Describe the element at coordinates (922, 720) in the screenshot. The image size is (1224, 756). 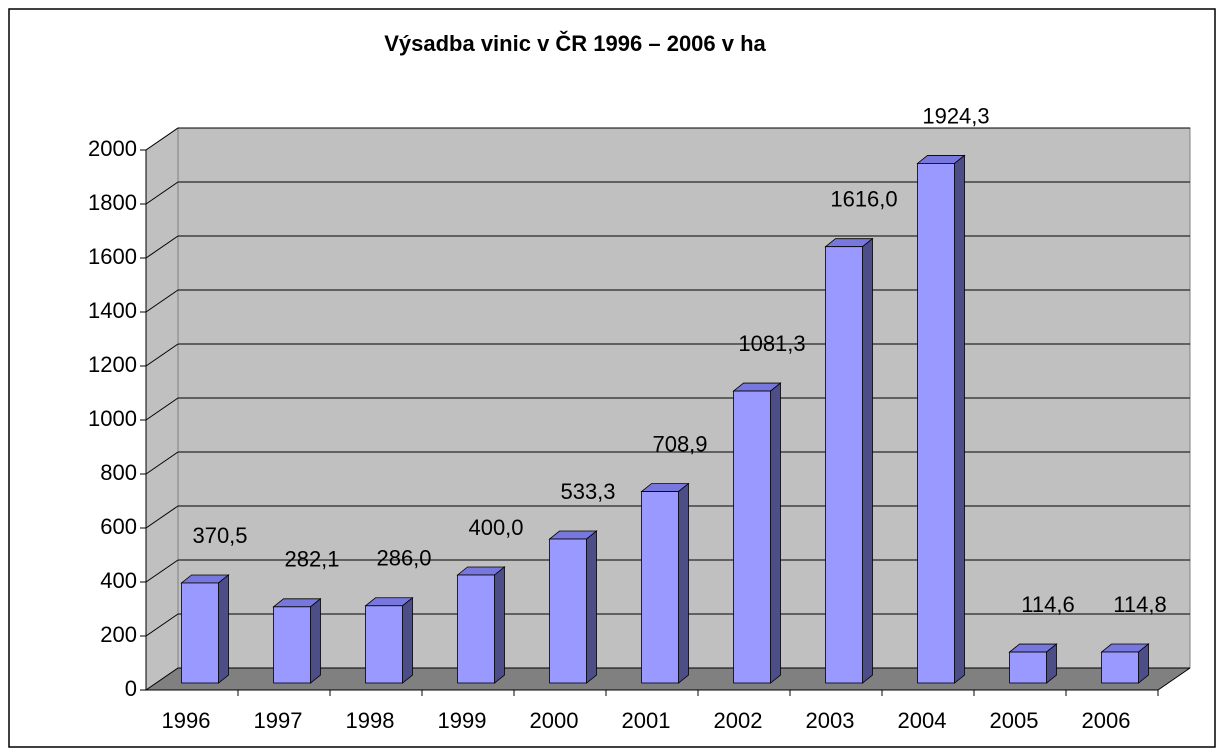
I see `x-tick-label: 2004` at that location.